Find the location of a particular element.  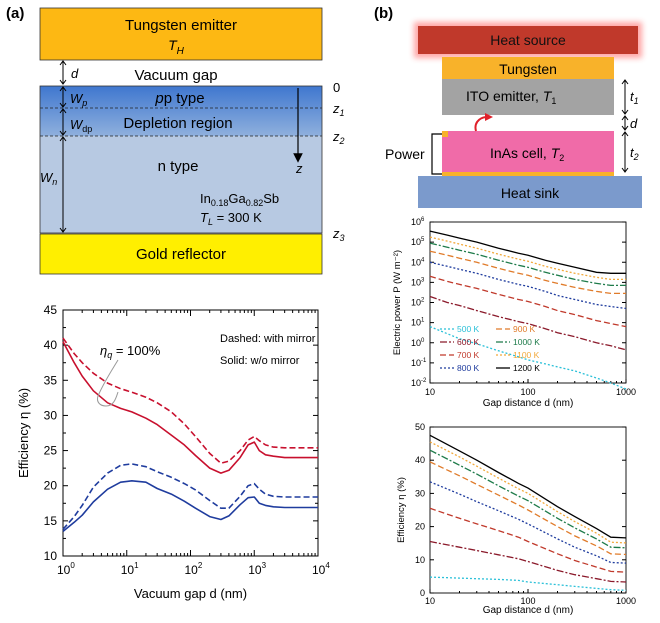

material-label: In0.18Ga0.82Sb is located at coordinates (239, 199).